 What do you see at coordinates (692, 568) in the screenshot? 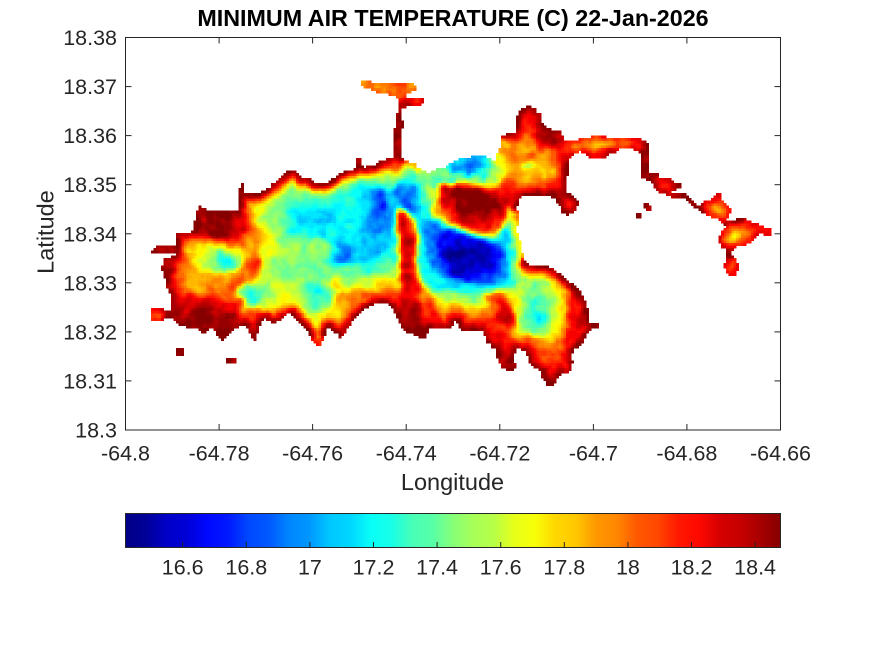
I see `svg-text: 18.2` at bounding box center [692, 568].